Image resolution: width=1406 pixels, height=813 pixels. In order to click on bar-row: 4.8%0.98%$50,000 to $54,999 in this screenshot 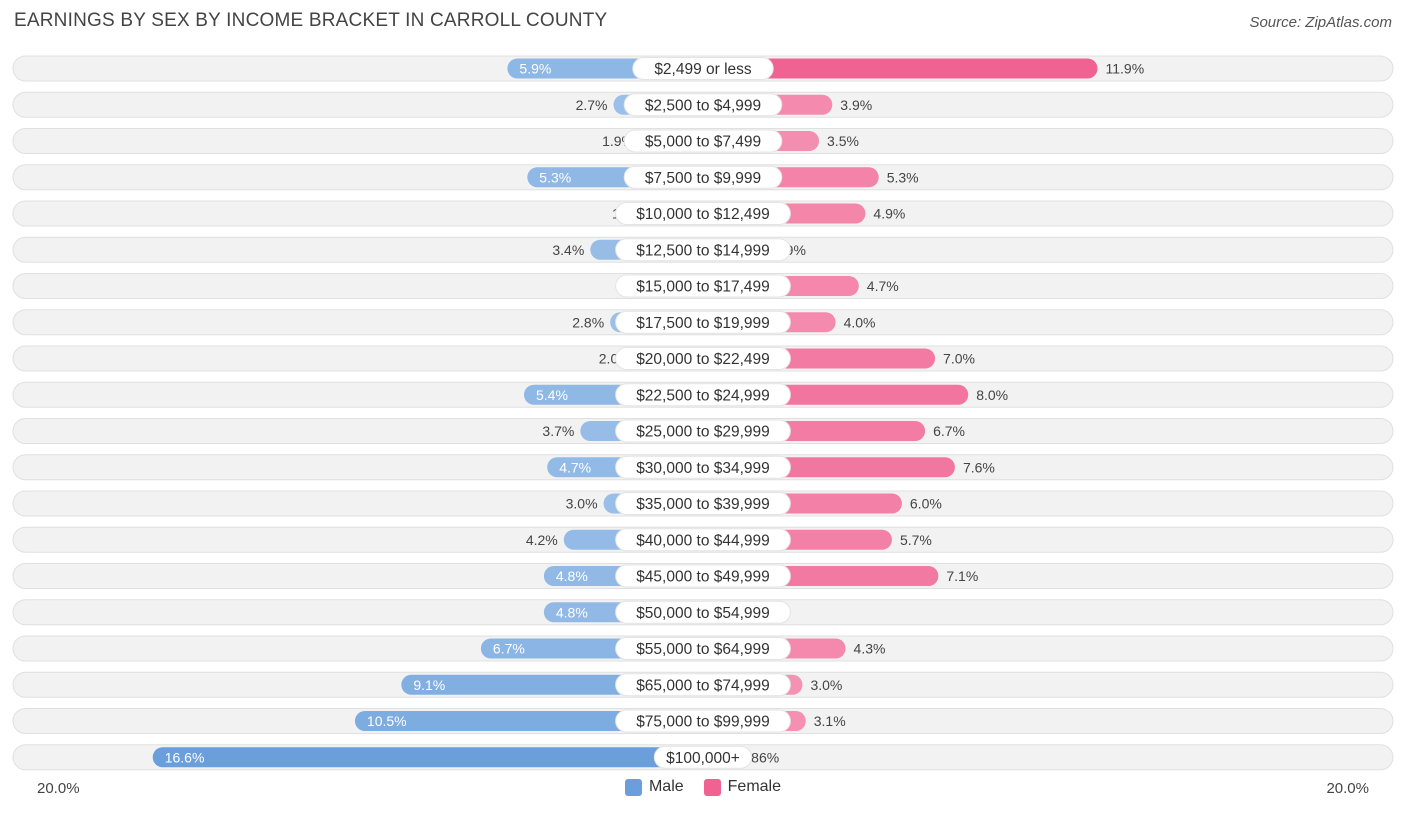, I will do `click(703, 612)`.